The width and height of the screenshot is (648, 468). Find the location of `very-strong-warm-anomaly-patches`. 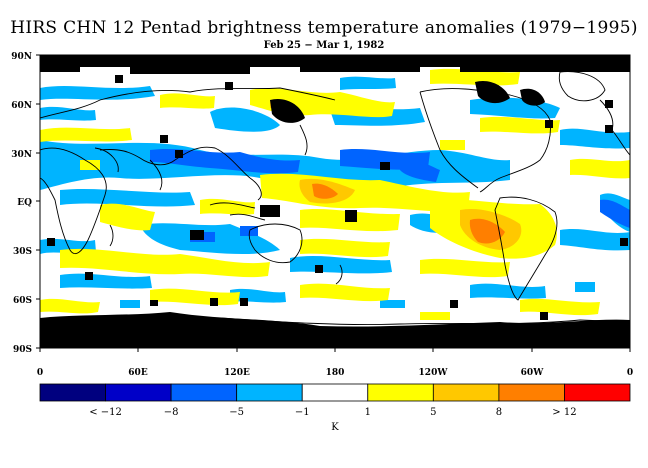

very-strong-warm-anomaly-patches is located at coordinates (408, 213).